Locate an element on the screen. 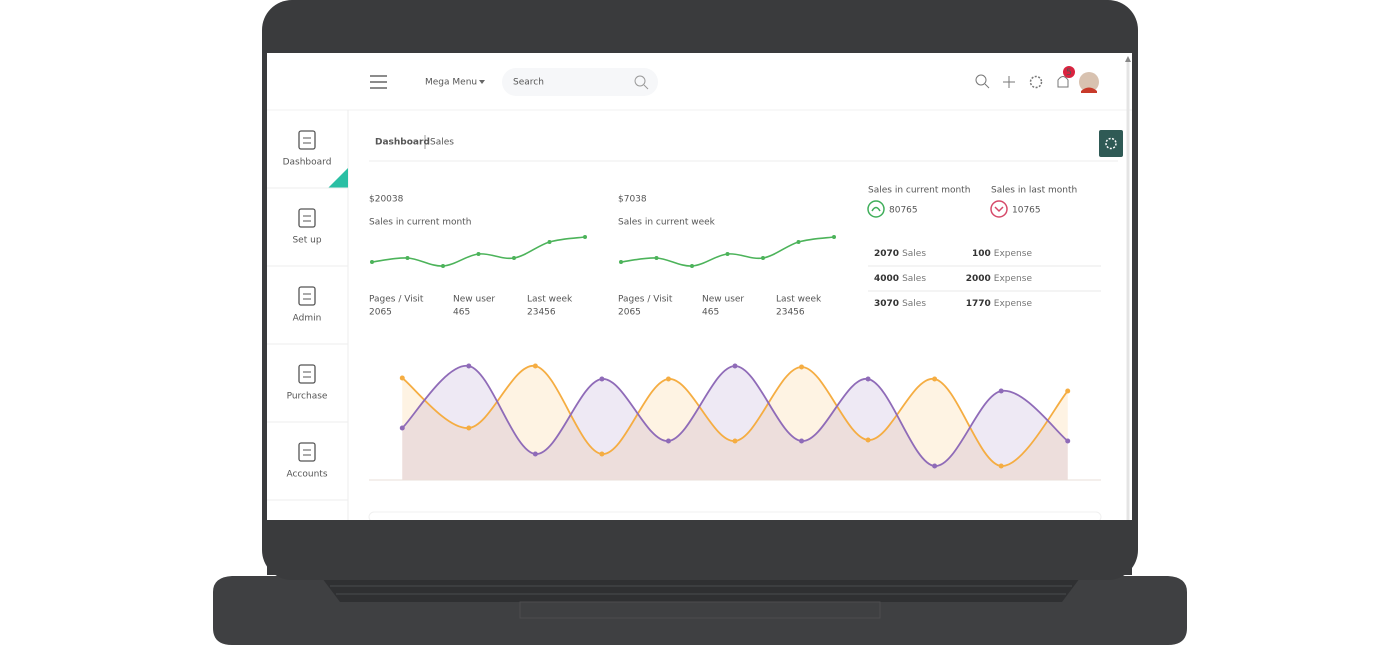  active-marker is located at coordinates (338, 178).